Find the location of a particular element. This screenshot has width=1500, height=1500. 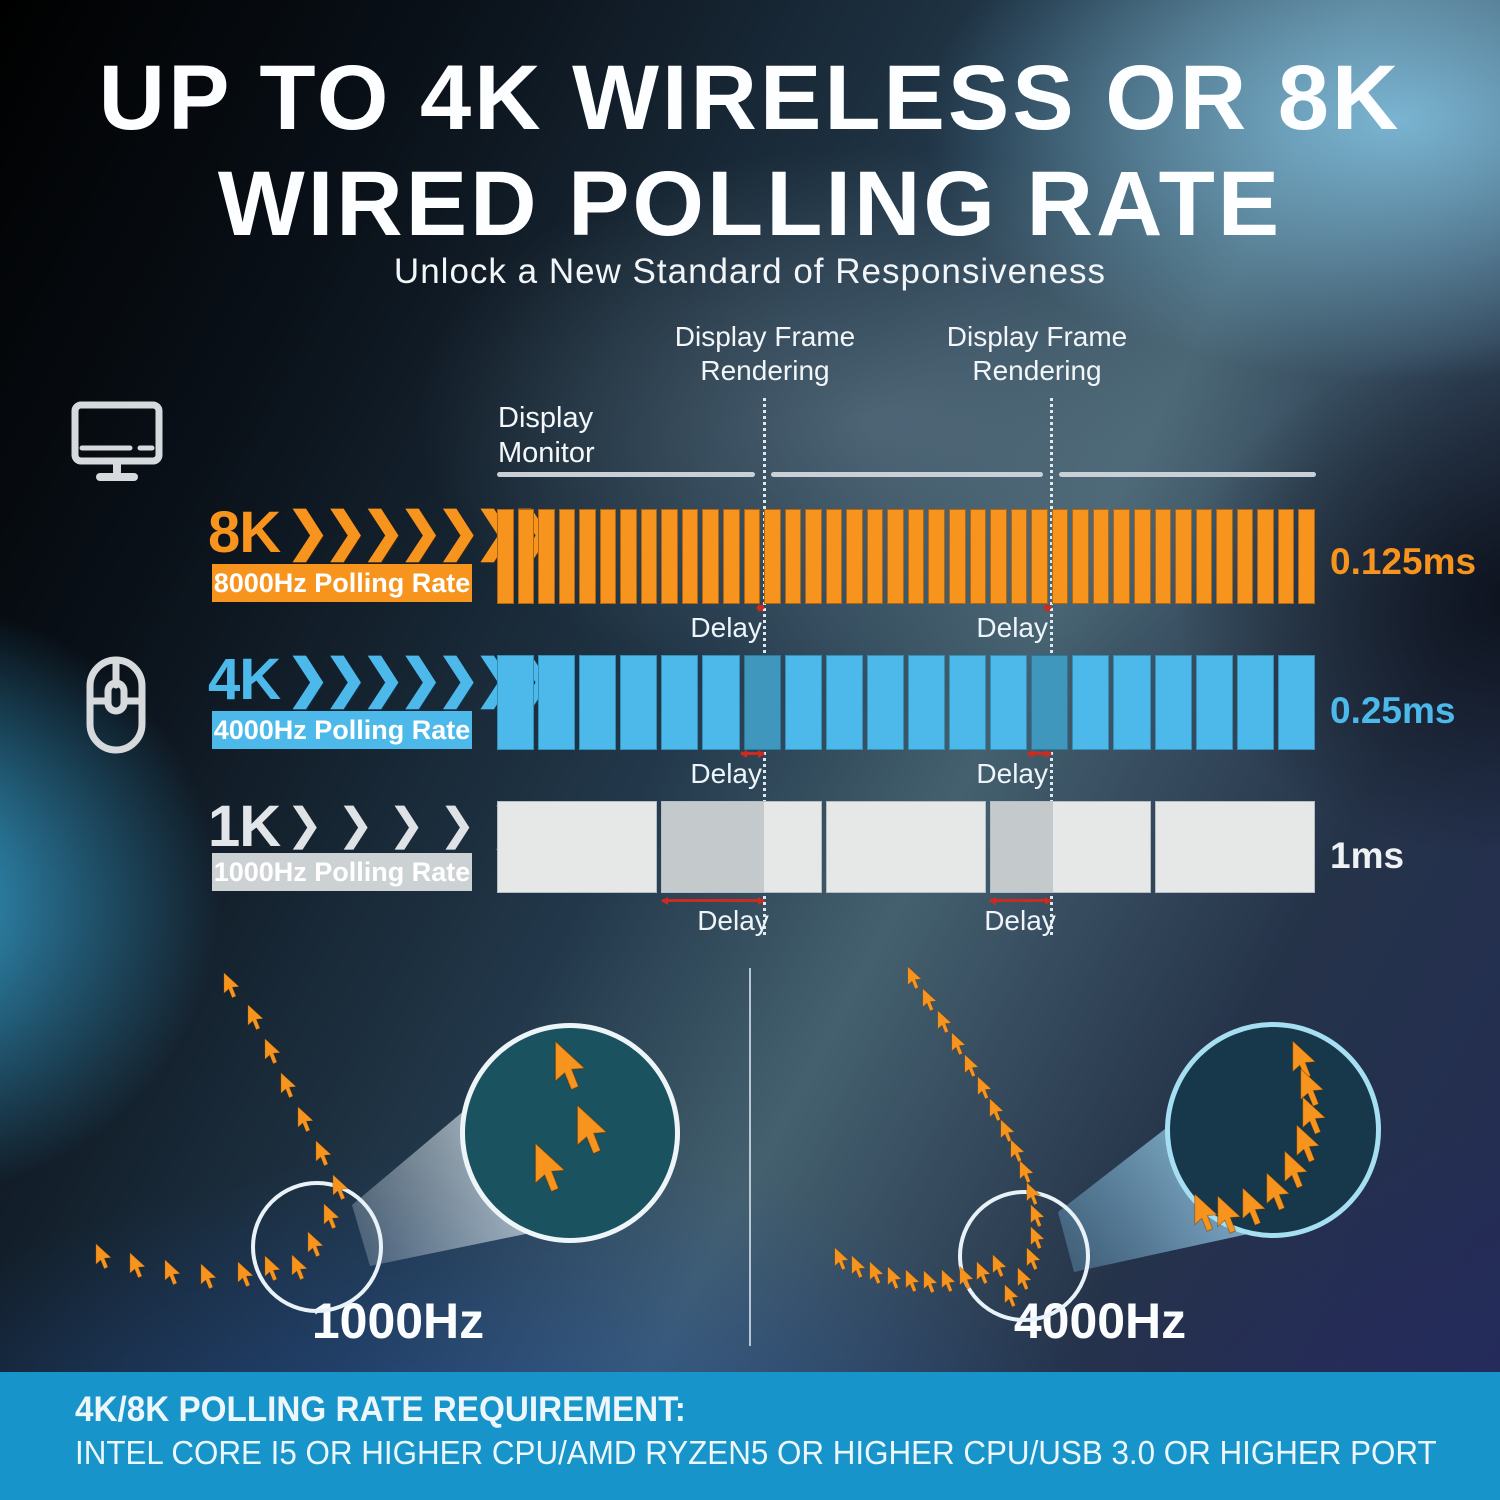

row-4k-sublabel: 4000Hz Polling Rate is located at coordinates (342, 730).